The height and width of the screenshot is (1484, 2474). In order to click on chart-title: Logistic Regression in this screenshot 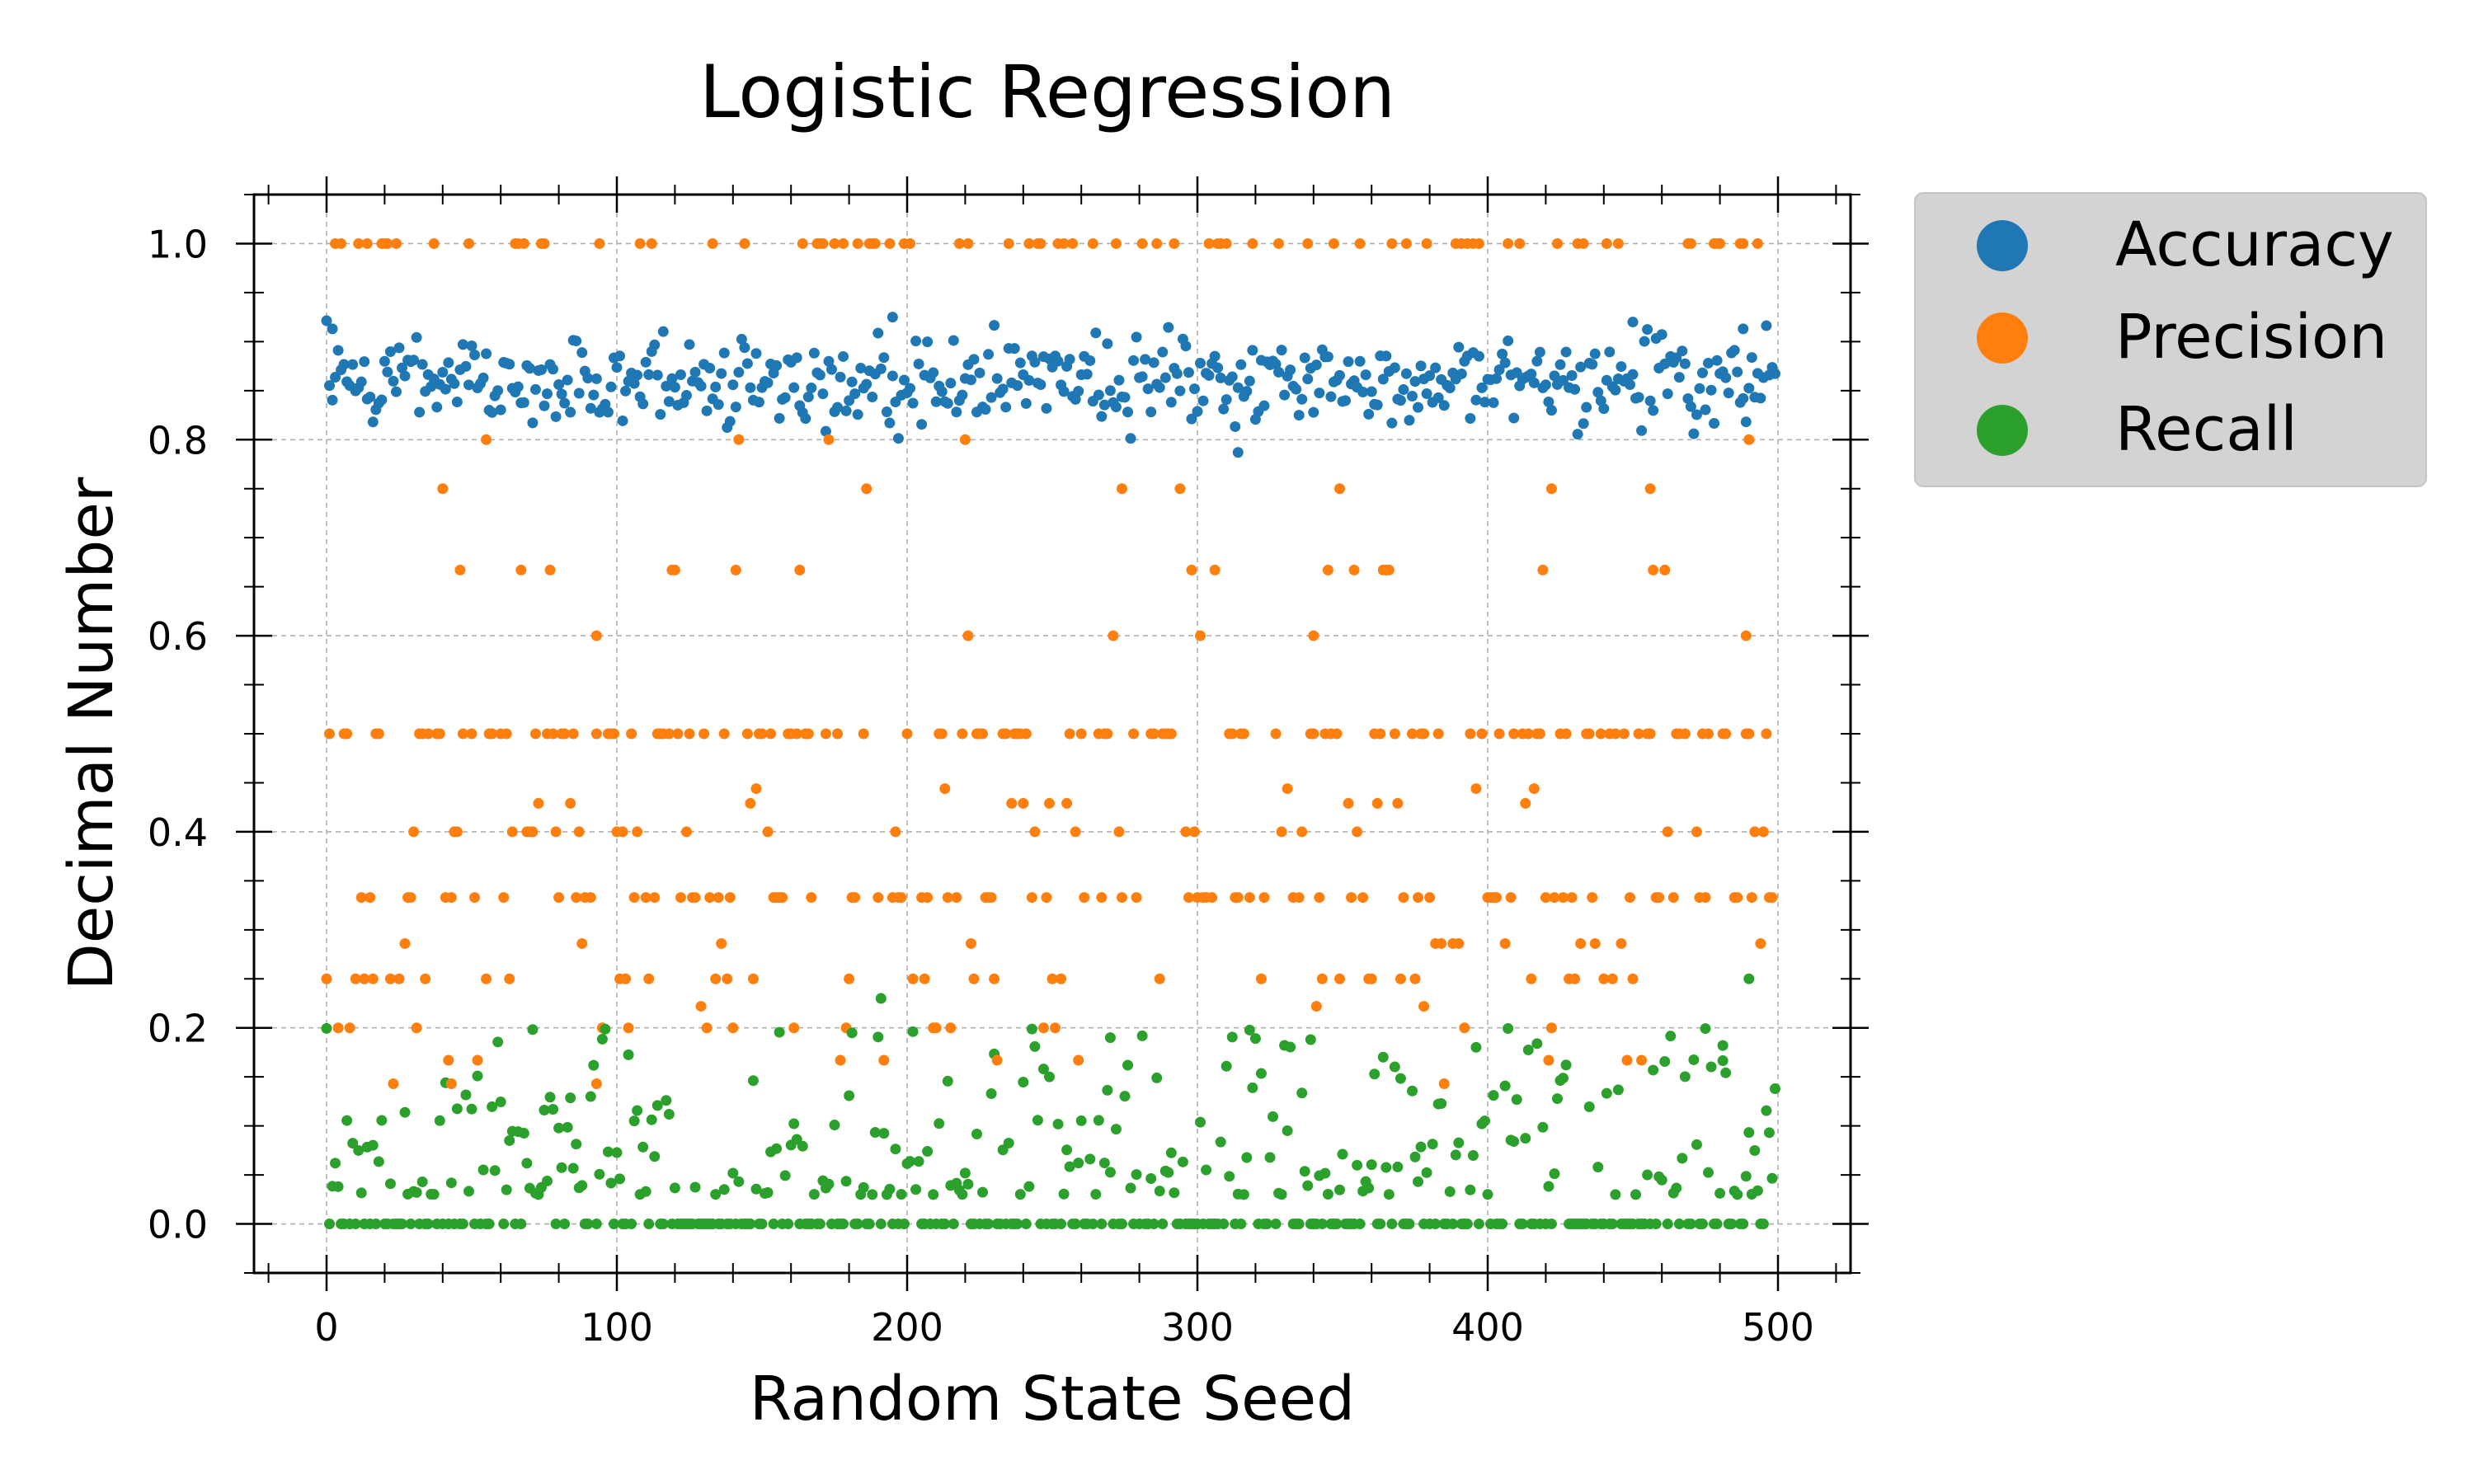, I will do `click(1047, 91)`.